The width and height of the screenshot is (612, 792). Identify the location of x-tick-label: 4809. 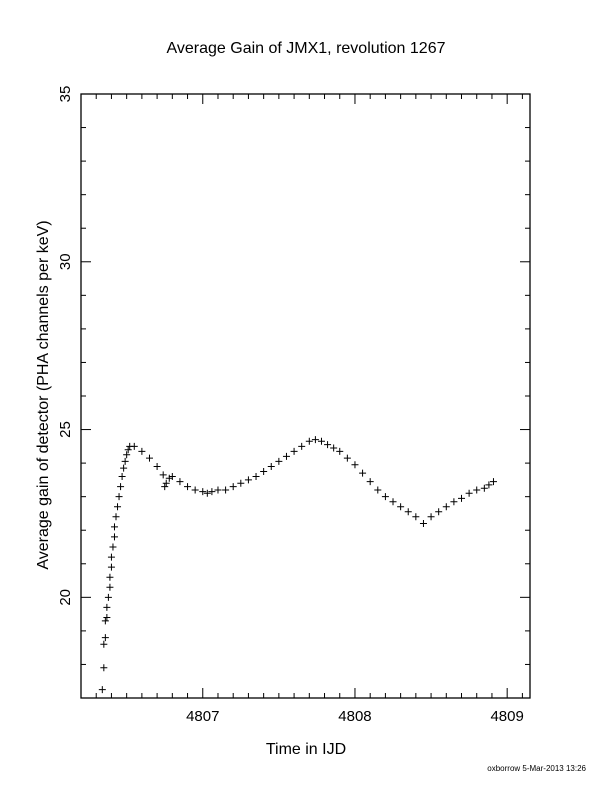
(506, 716).